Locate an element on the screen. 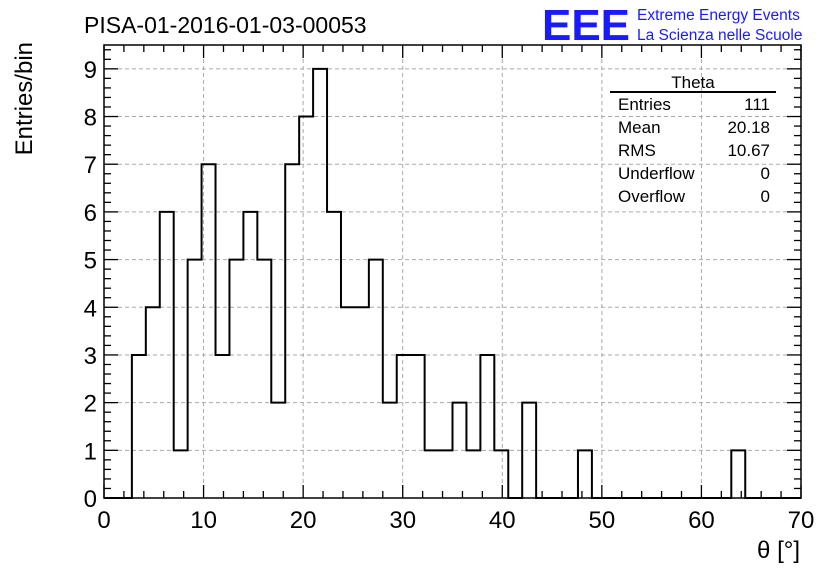 The image size is (836, 572). x-tick-label: 30 is located at coordinates (402, 520).